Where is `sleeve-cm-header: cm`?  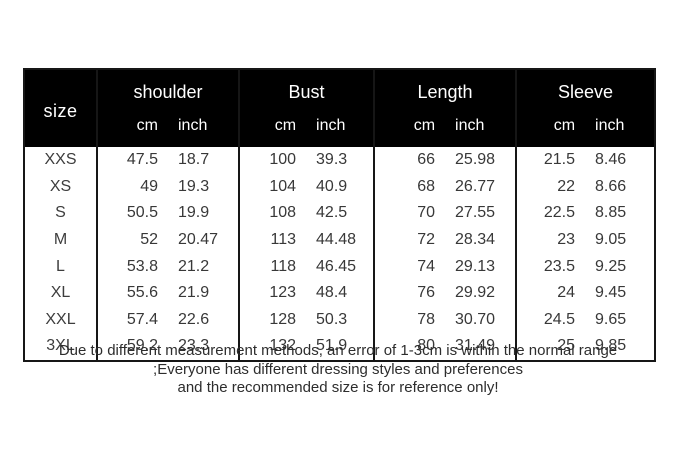 sleeve-cm-header: cm is located at coordinates (551, 128).